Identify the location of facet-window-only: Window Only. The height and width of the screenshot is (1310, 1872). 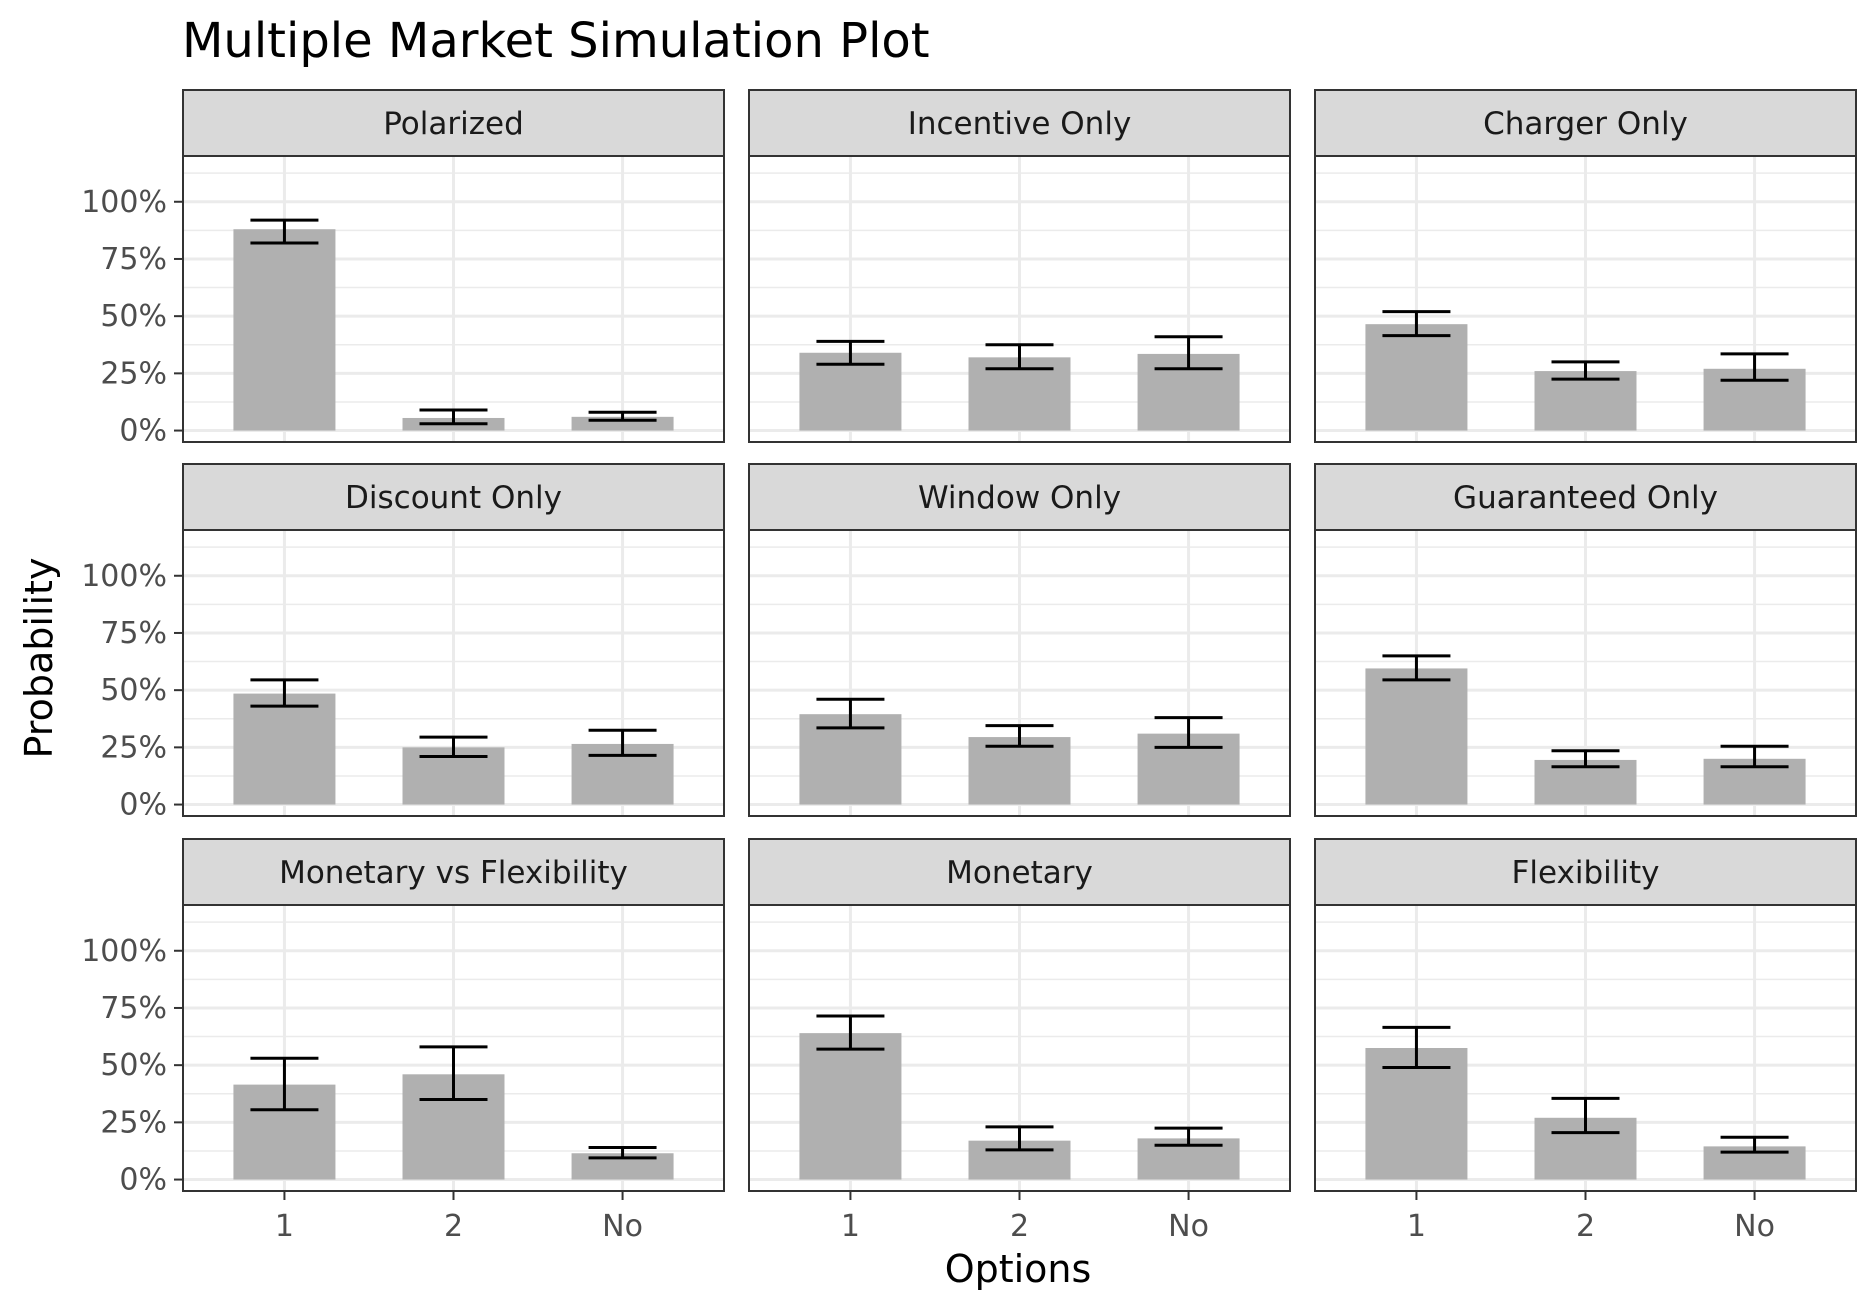
(1019, 640).